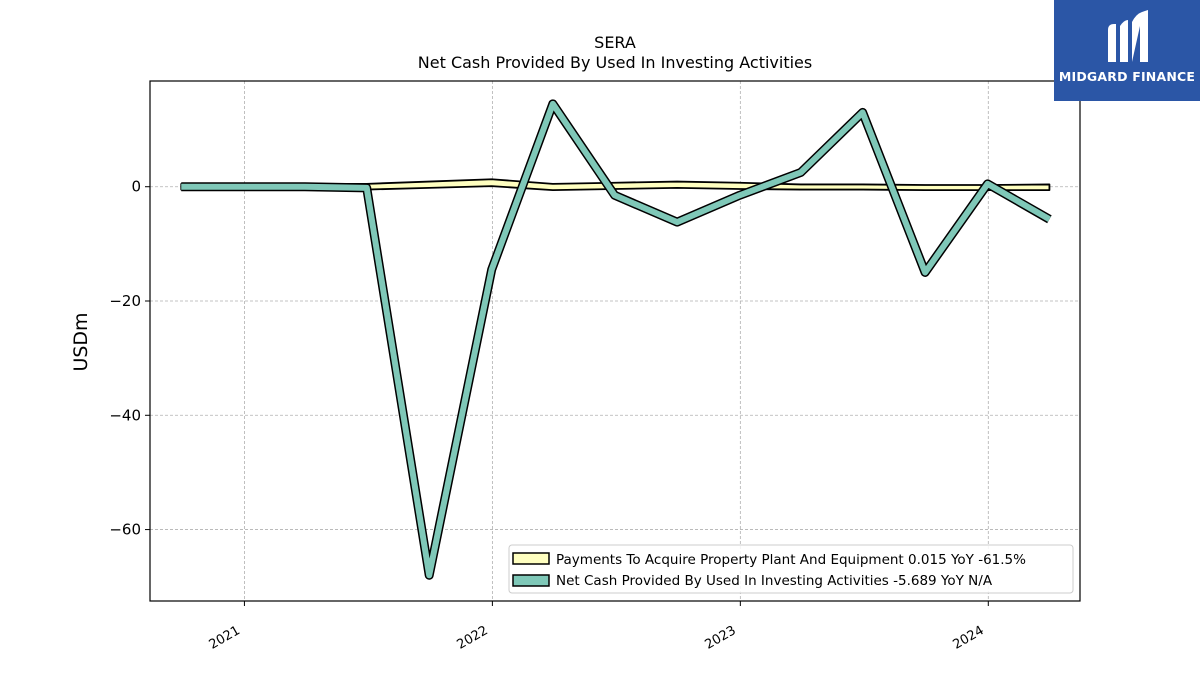  I want to click on chart-title: SERA, so click(615, 42).